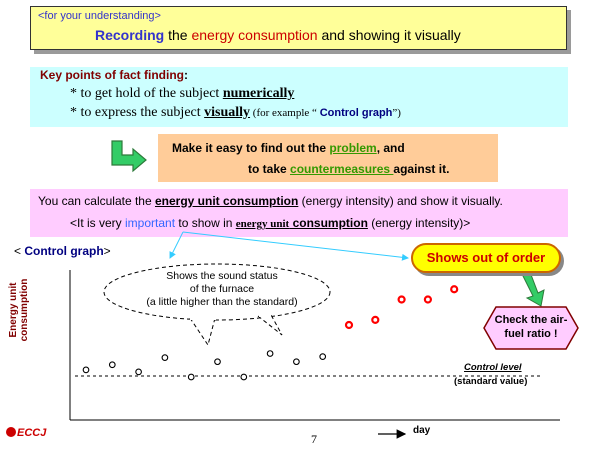  What do you see at coordinates (396, 113) in the screenshot?
I see `example-suffix: ”)` at bounding box center [396, 113].